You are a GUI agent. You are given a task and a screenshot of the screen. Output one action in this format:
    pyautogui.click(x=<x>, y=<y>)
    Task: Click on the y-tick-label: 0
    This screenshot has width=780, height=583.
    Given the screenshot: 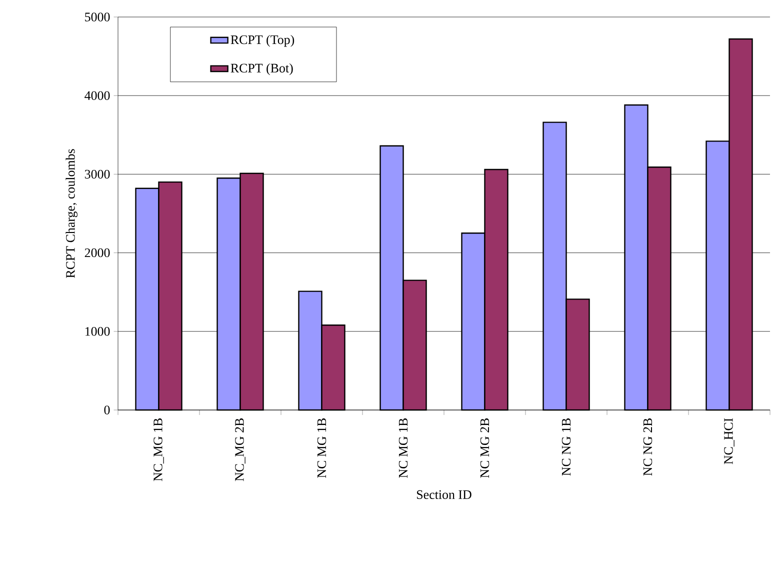 What is the action you would take?
    pyautogui.click(x=107, y=410)
    